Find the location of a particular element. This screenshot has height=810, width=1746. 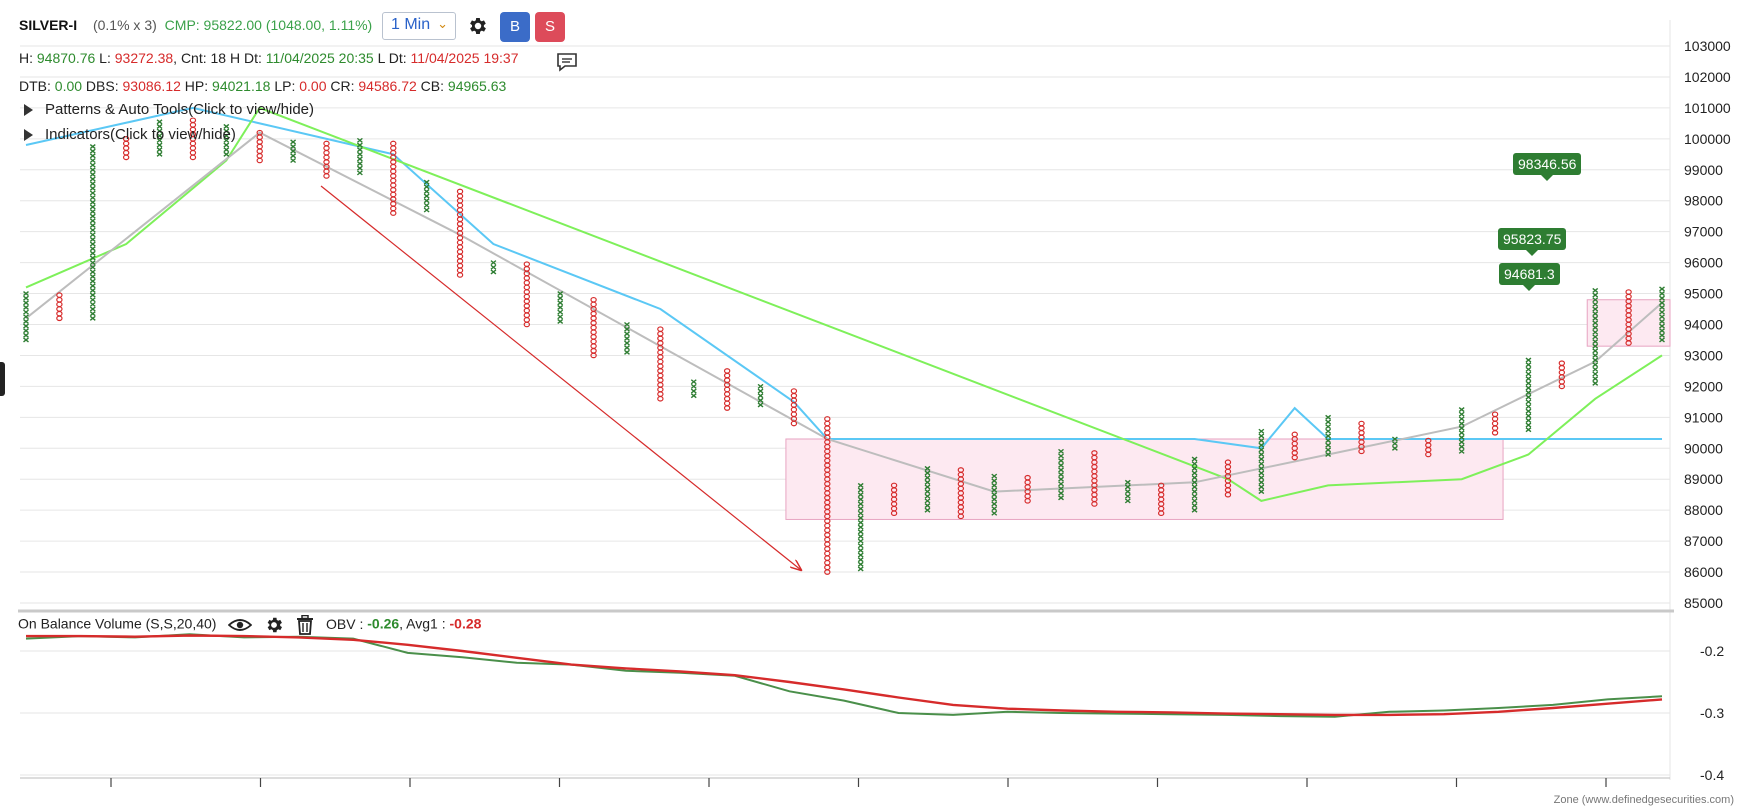

obv-title: On Balance Volume (S,S,20,40) is located at coordinates (117, 623).